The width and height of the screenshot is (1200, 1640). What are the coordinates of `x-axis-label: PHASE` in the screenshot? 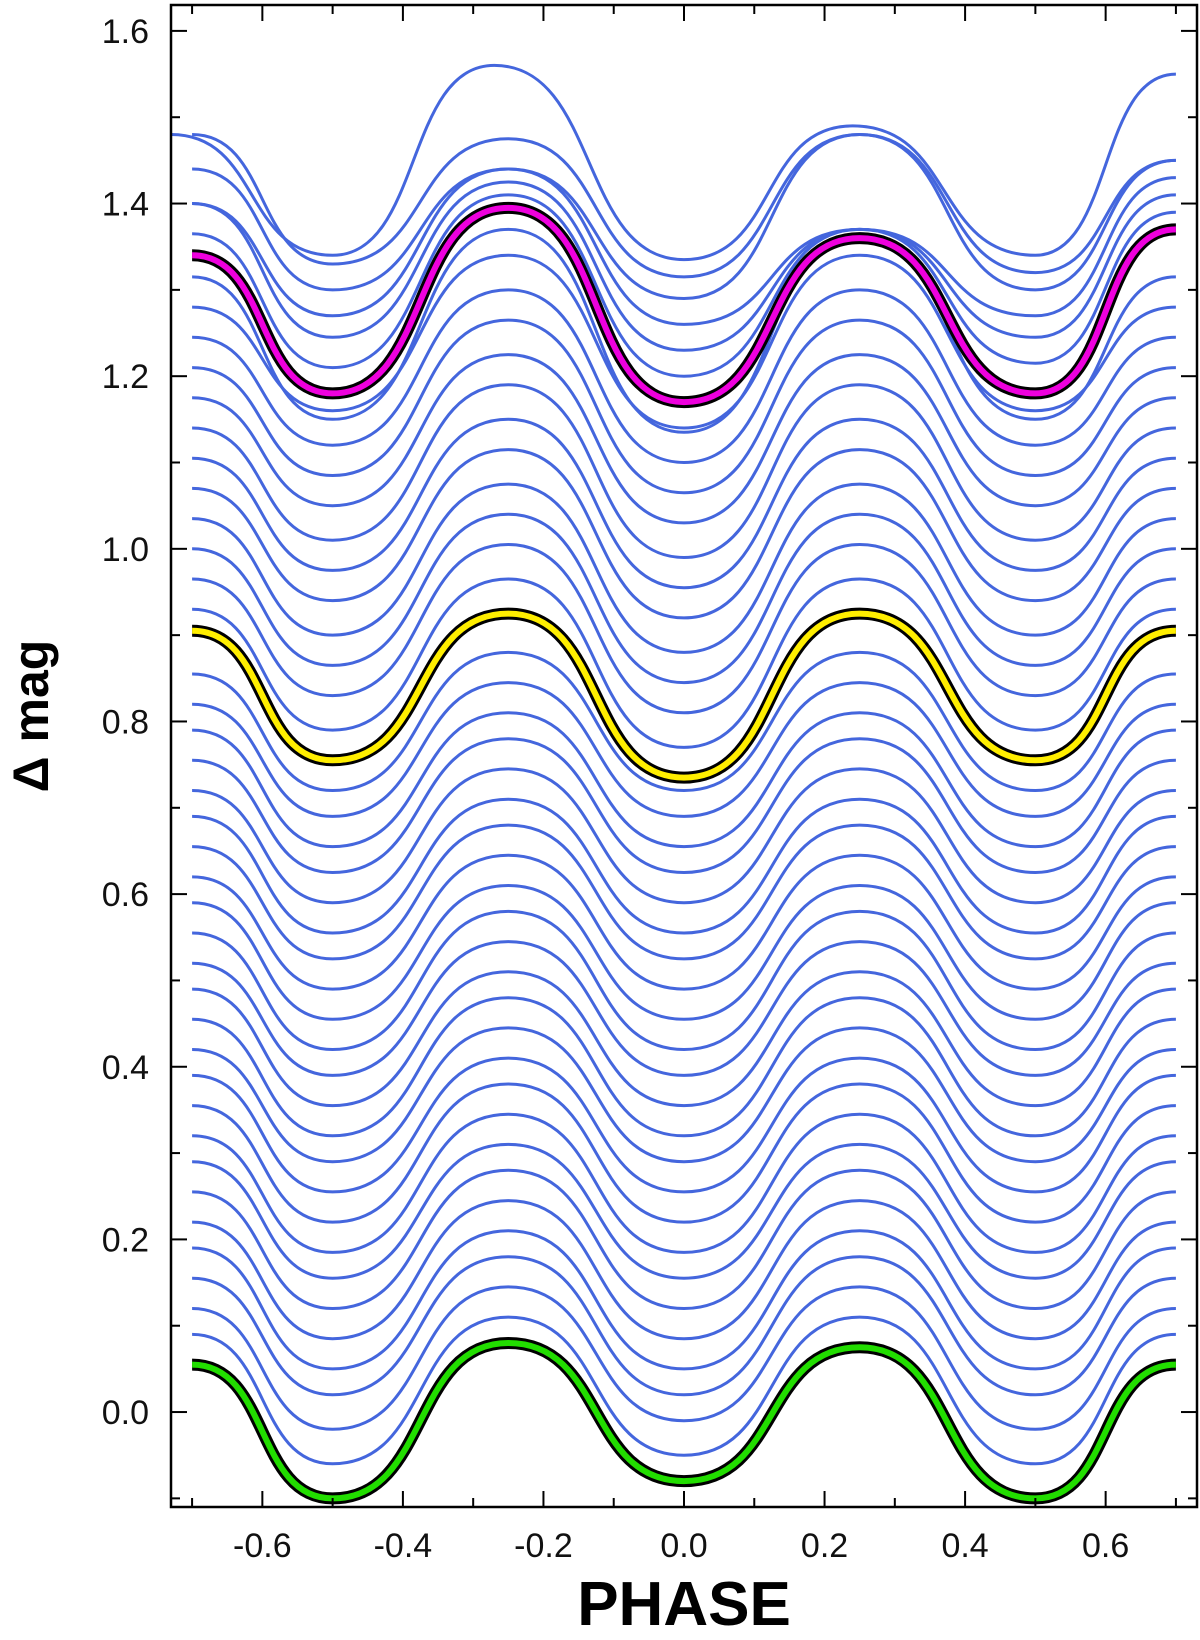 It's located at (684, 1604).